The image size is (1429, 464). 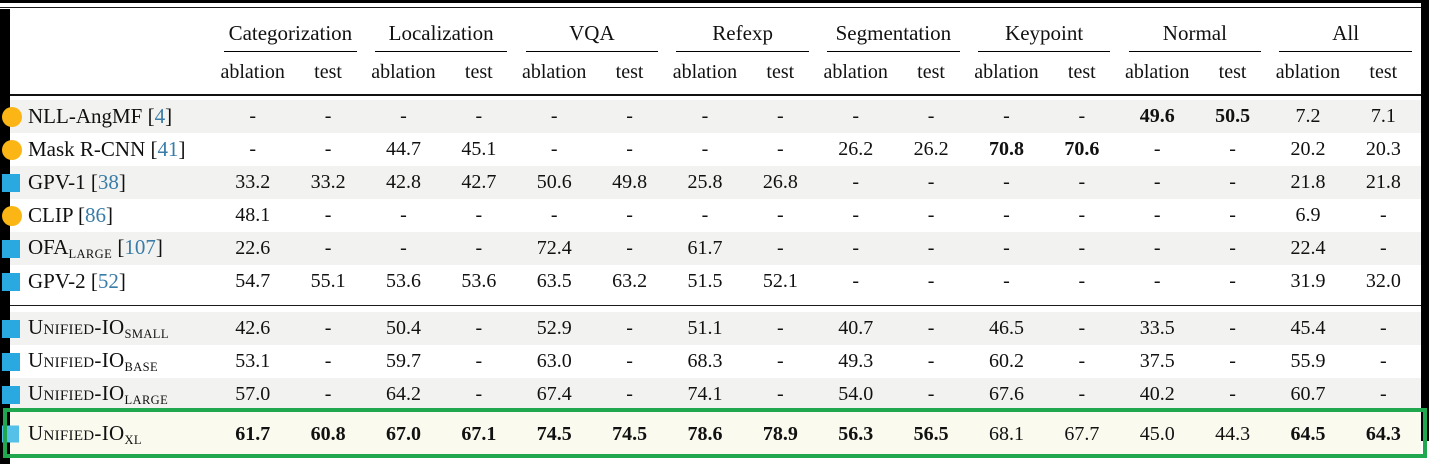 I want to click on table-cell: 74.1, so click(x=705, y=394).